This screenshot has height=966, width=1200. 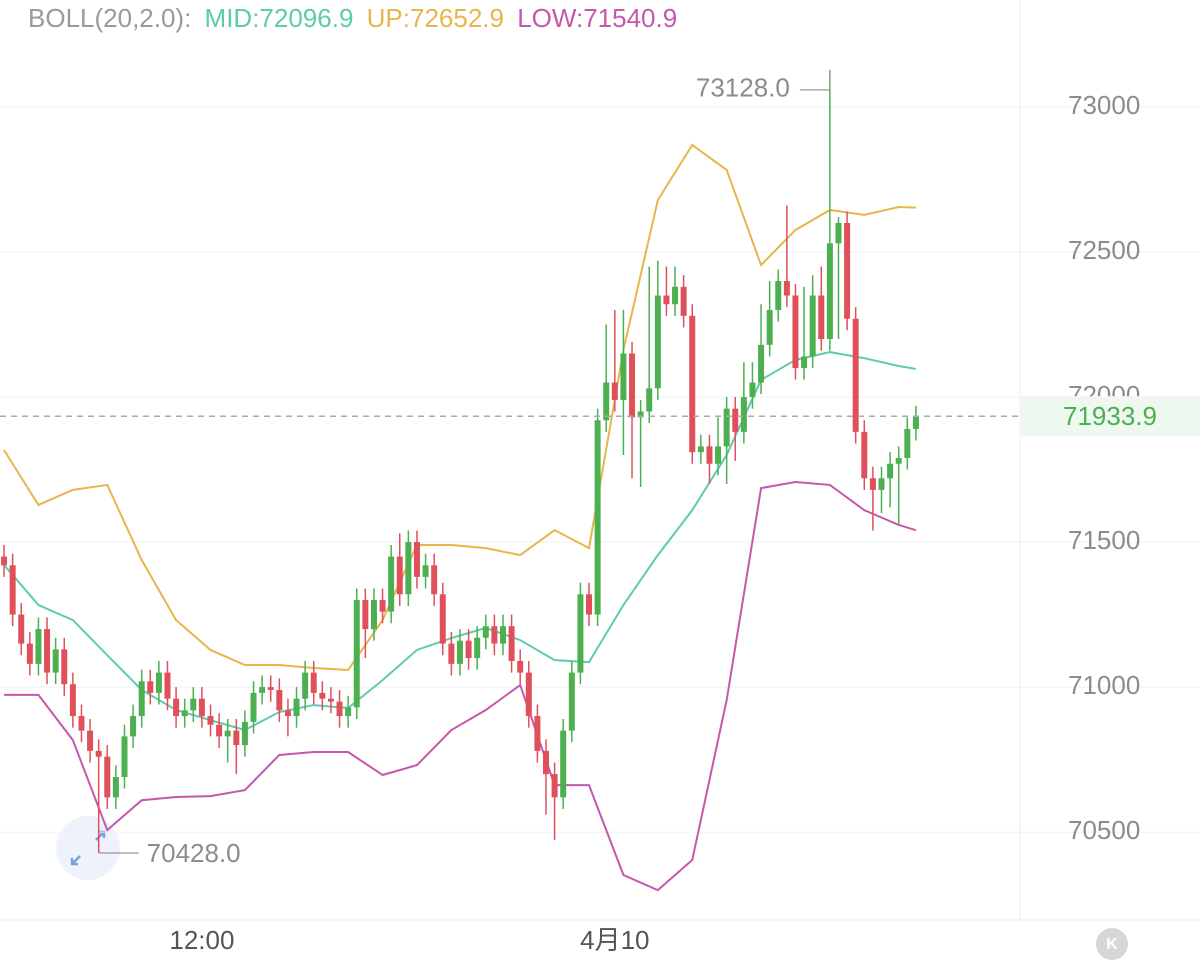 I want to click on k-button, so click(x=1112, y=944).